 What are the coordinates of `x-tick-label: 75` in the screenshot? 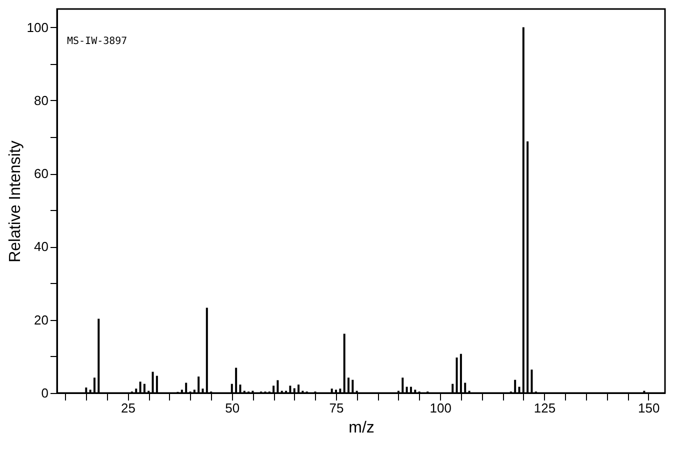 It's located at (336, 408).